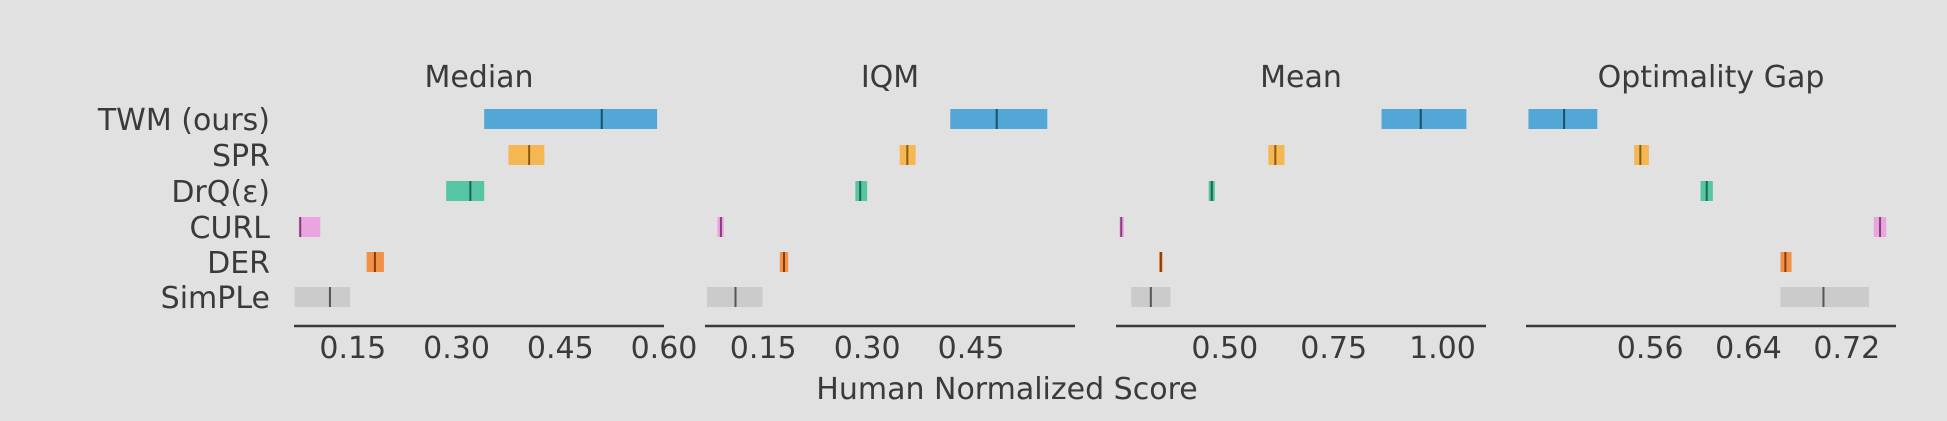 The width and height of the screenshot is (1947, 421). I want to click on x-tick-label: 0.56, so click(1650, 348).